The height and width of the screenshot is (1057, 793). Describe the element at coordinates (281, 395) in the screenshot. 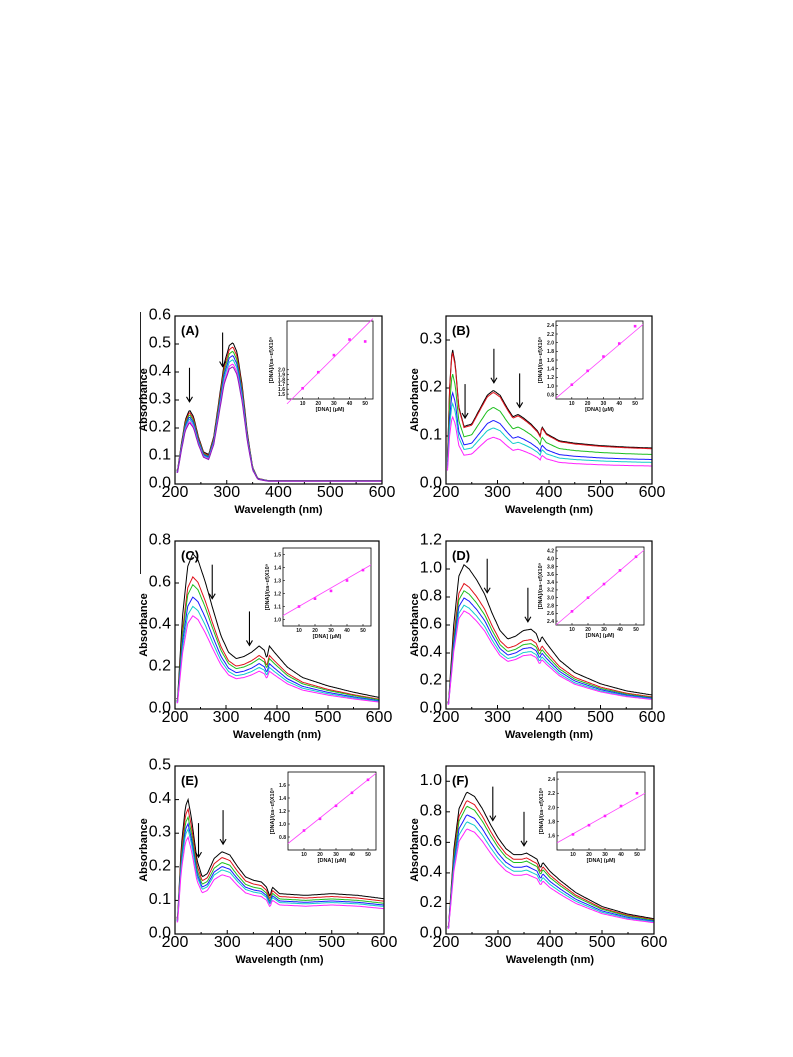

I see `inset-y-tick-label: 1.5` at that location.